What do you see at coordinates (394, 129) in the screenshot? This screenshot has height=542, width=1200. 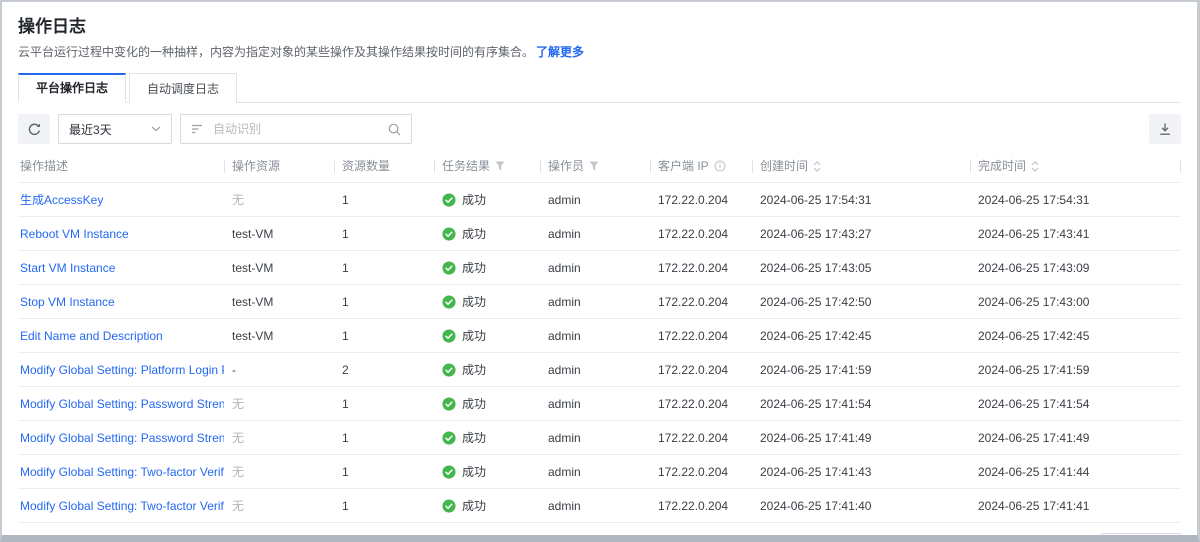 I see `search-icon` at bounding box center [394, 129].